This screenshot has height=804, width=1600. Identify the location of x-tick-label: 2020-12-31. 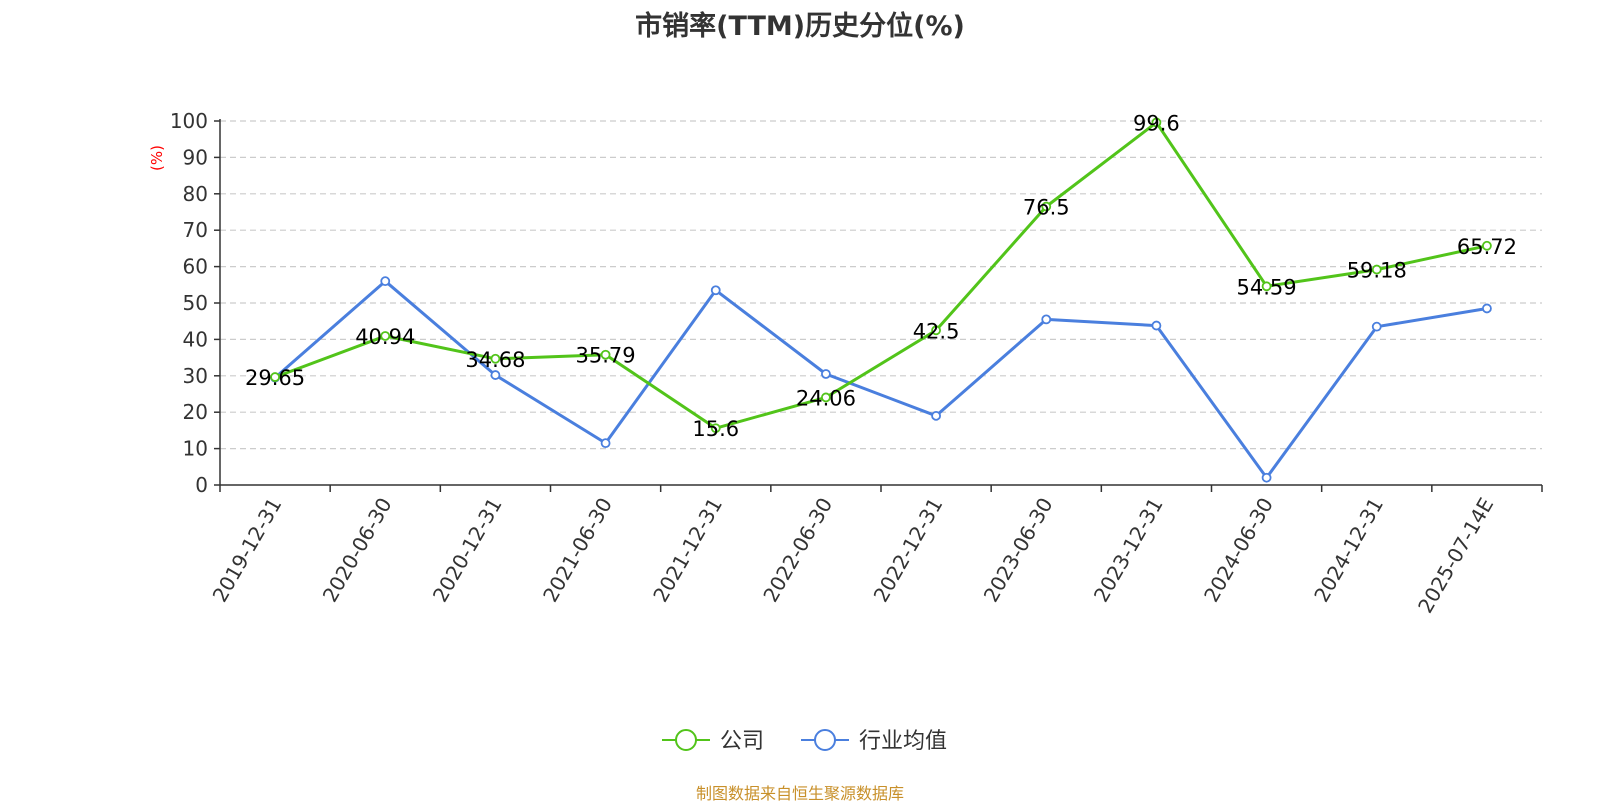
(467, 549).